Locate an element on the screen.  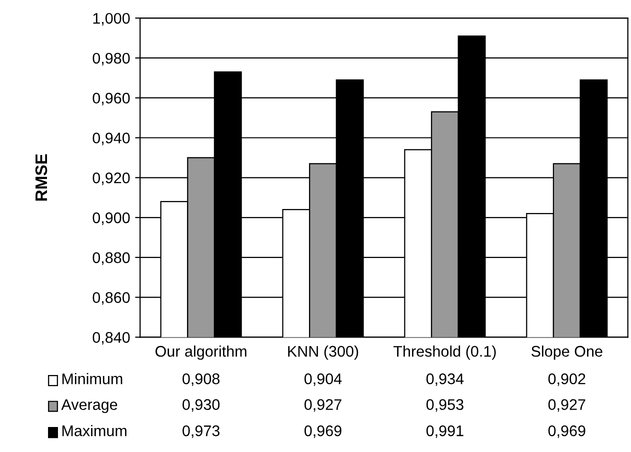
legend-label: Maximum is located at coordinates (94, 430).